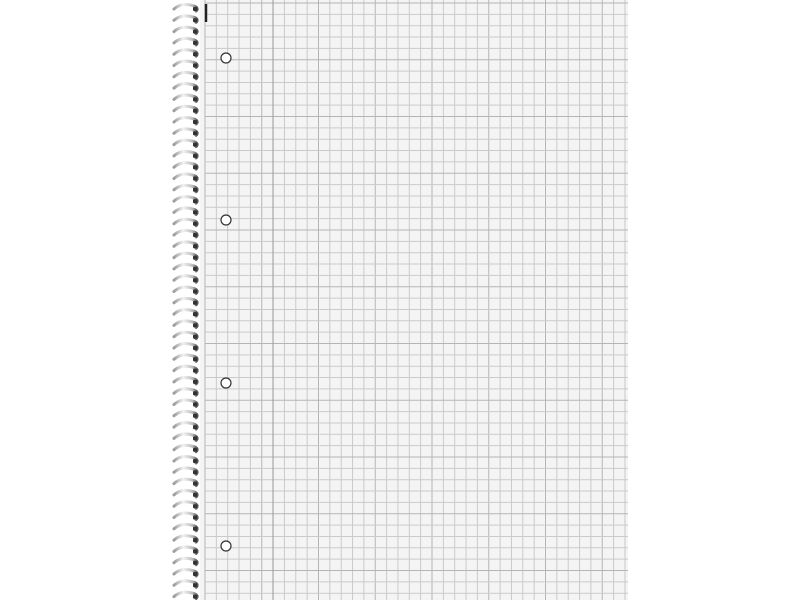 The height and width of the screenshot is (600, 800). I want to click on punch-holes, so click(226, 302).